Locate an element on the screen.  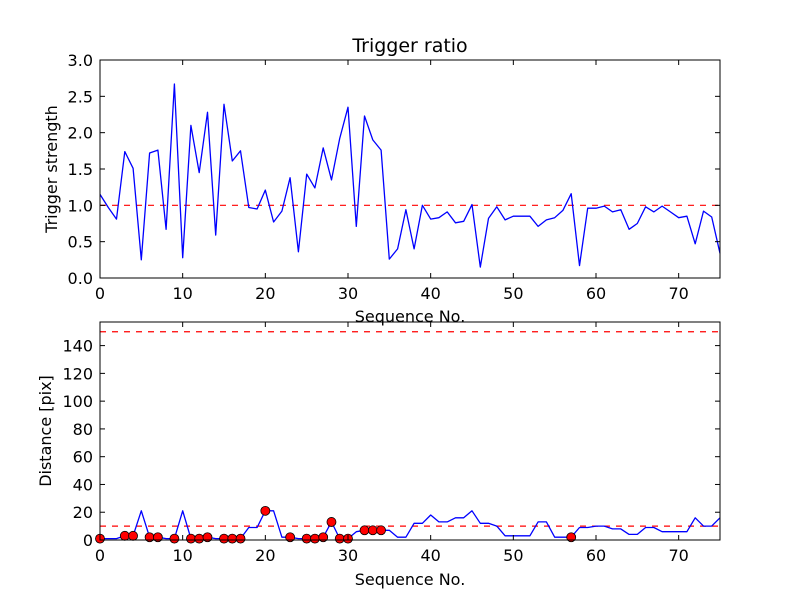
y-axis-label: Trigger strength is located at coordinates (51, 169).